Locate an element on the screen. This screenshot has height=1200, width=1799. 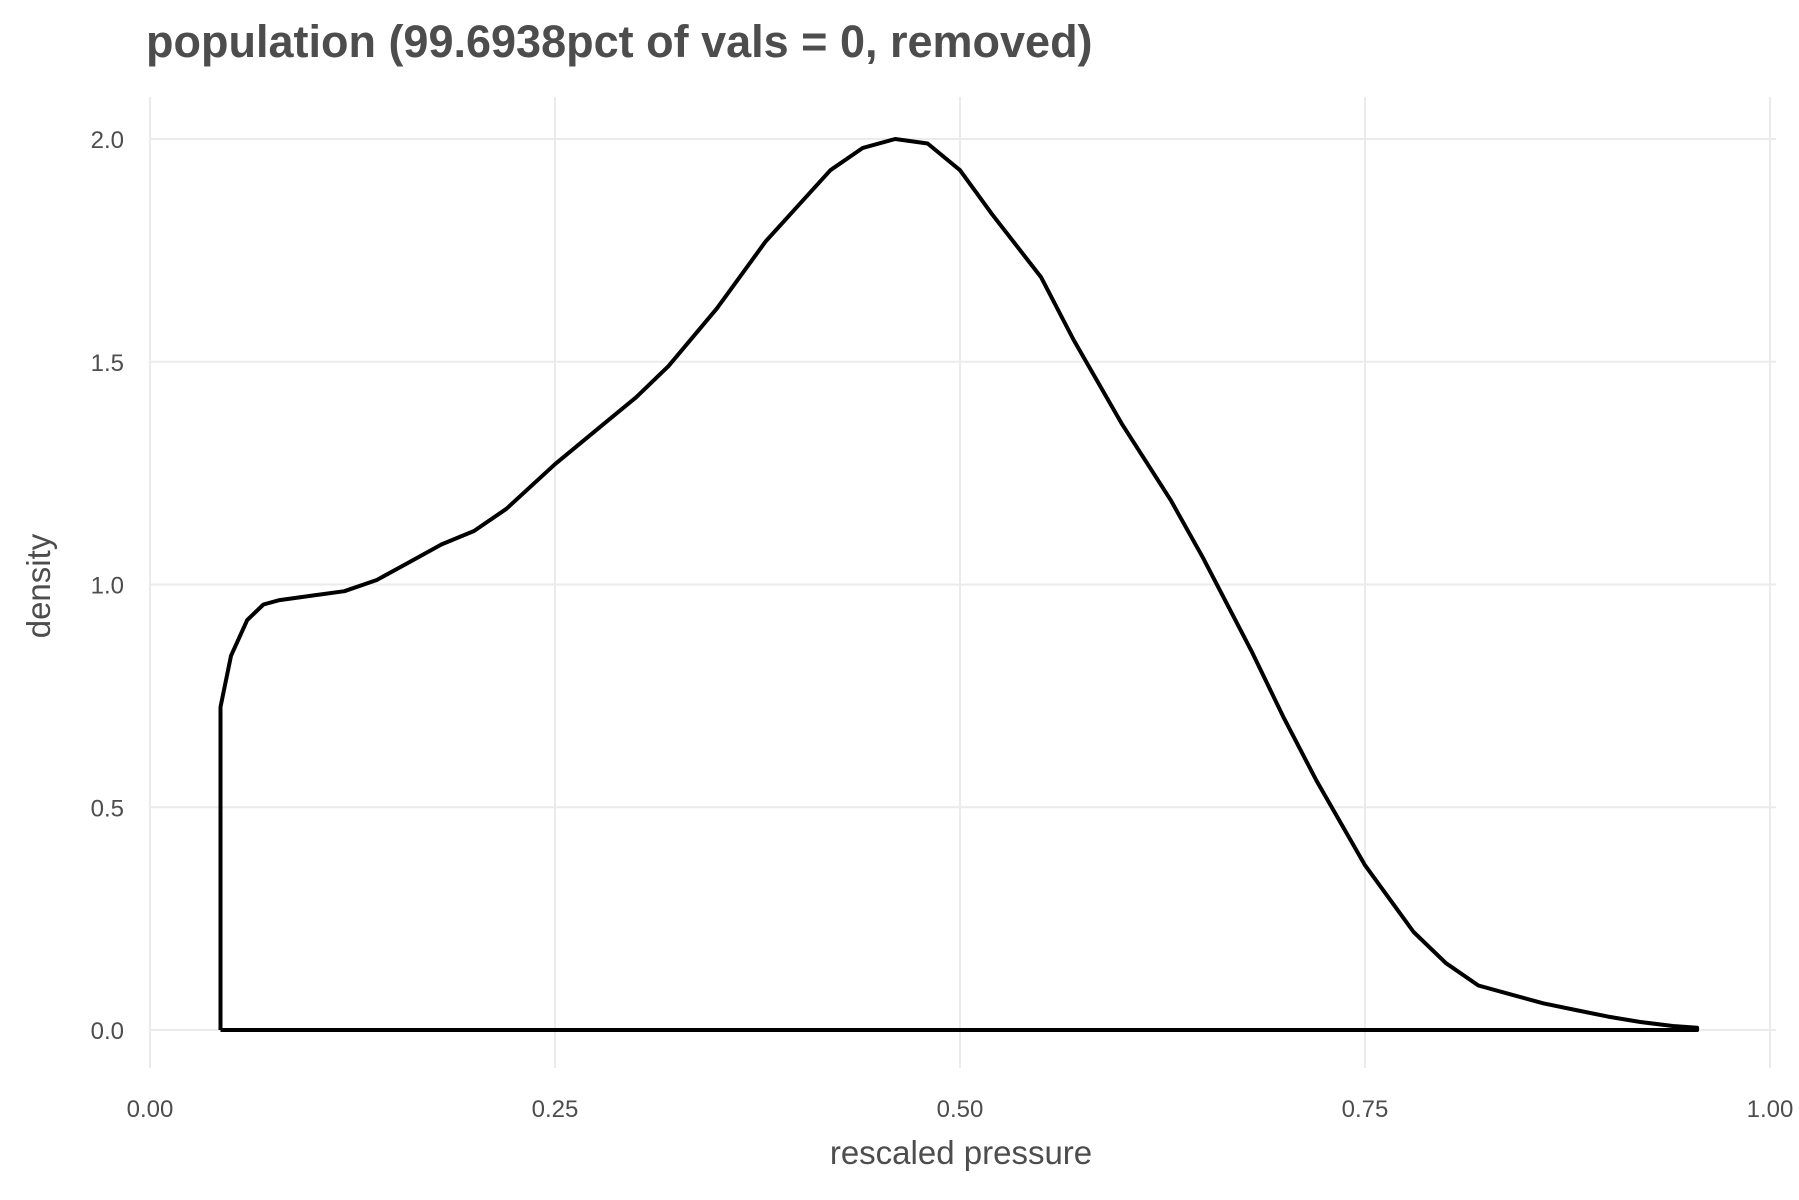
x-tick-label: 1.00 is located at coordinates (1770, 1109).